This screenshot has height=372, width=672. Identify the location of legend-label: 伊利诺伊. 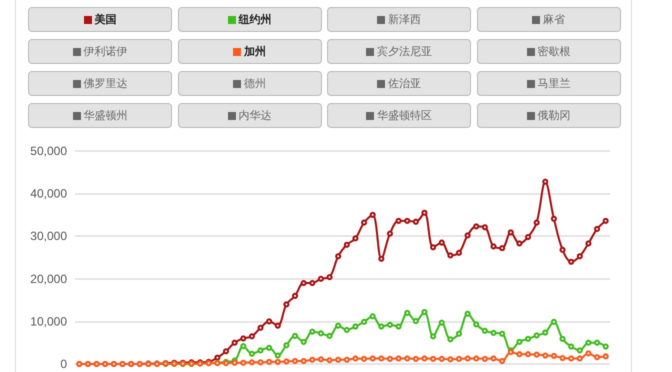
(106, 51).